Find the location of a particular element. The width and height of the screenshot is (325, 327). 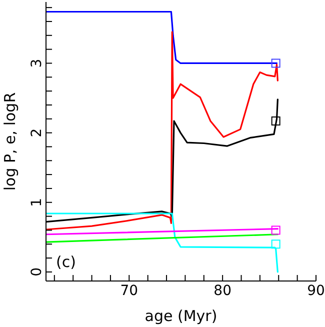

y-tick-label: 1 is located at coordinates (36, 202).